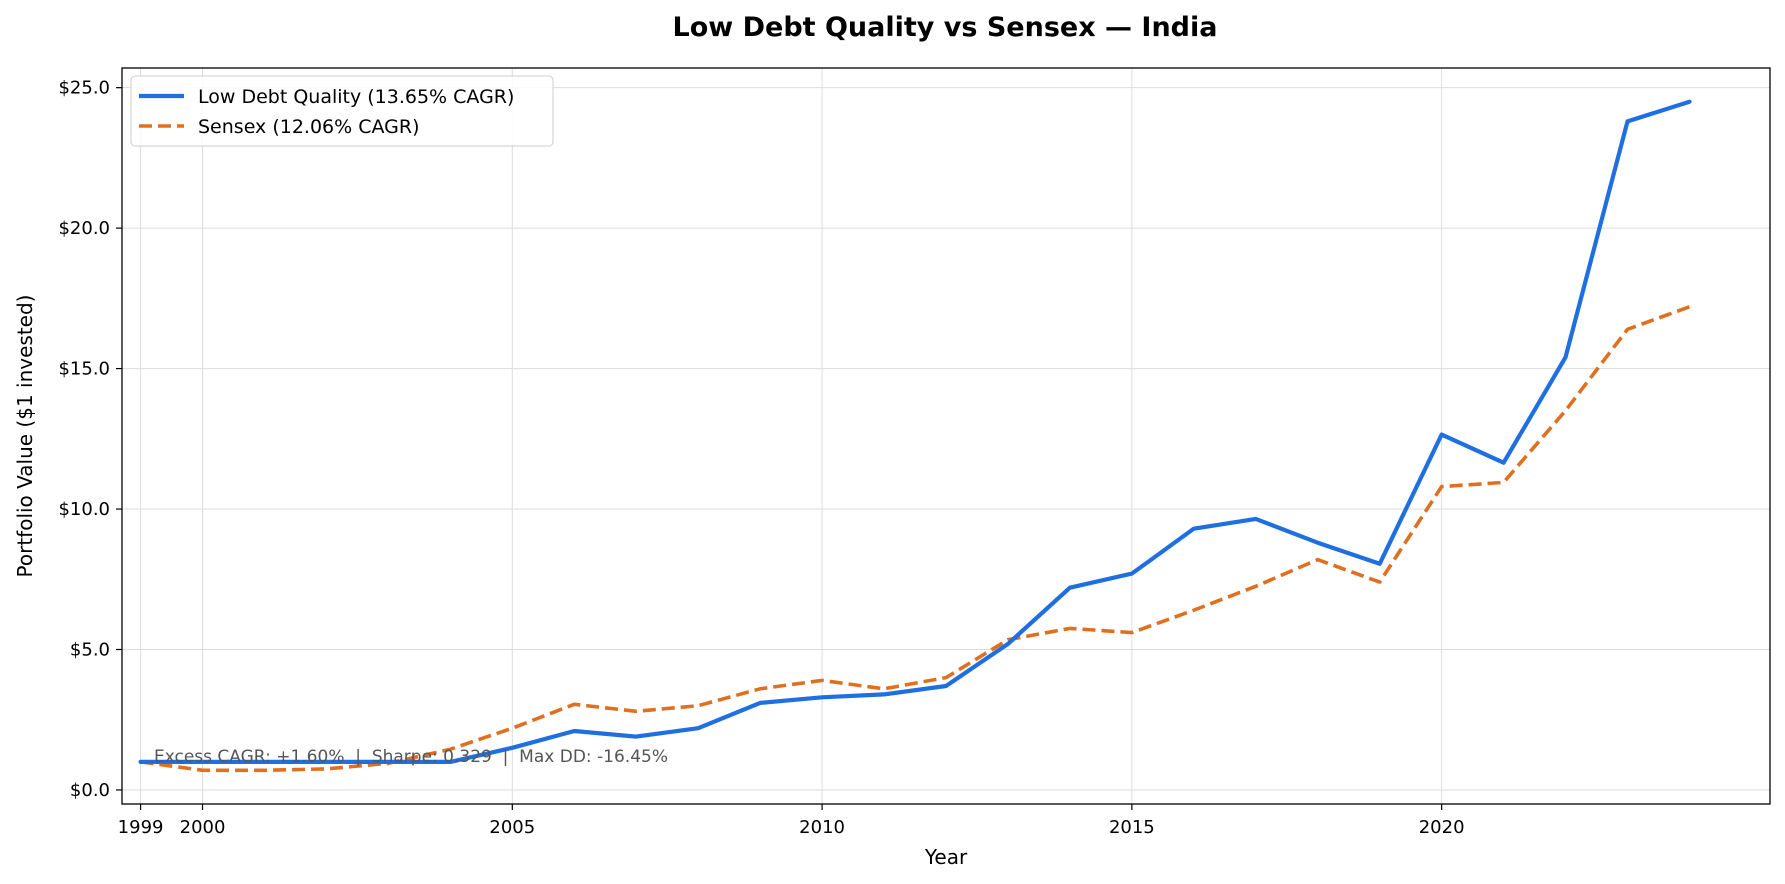 This screenshot has width=1785, height=884. I want to click on chart-title: Low Debt Quality vs Sensex — India, so click(945, 27).